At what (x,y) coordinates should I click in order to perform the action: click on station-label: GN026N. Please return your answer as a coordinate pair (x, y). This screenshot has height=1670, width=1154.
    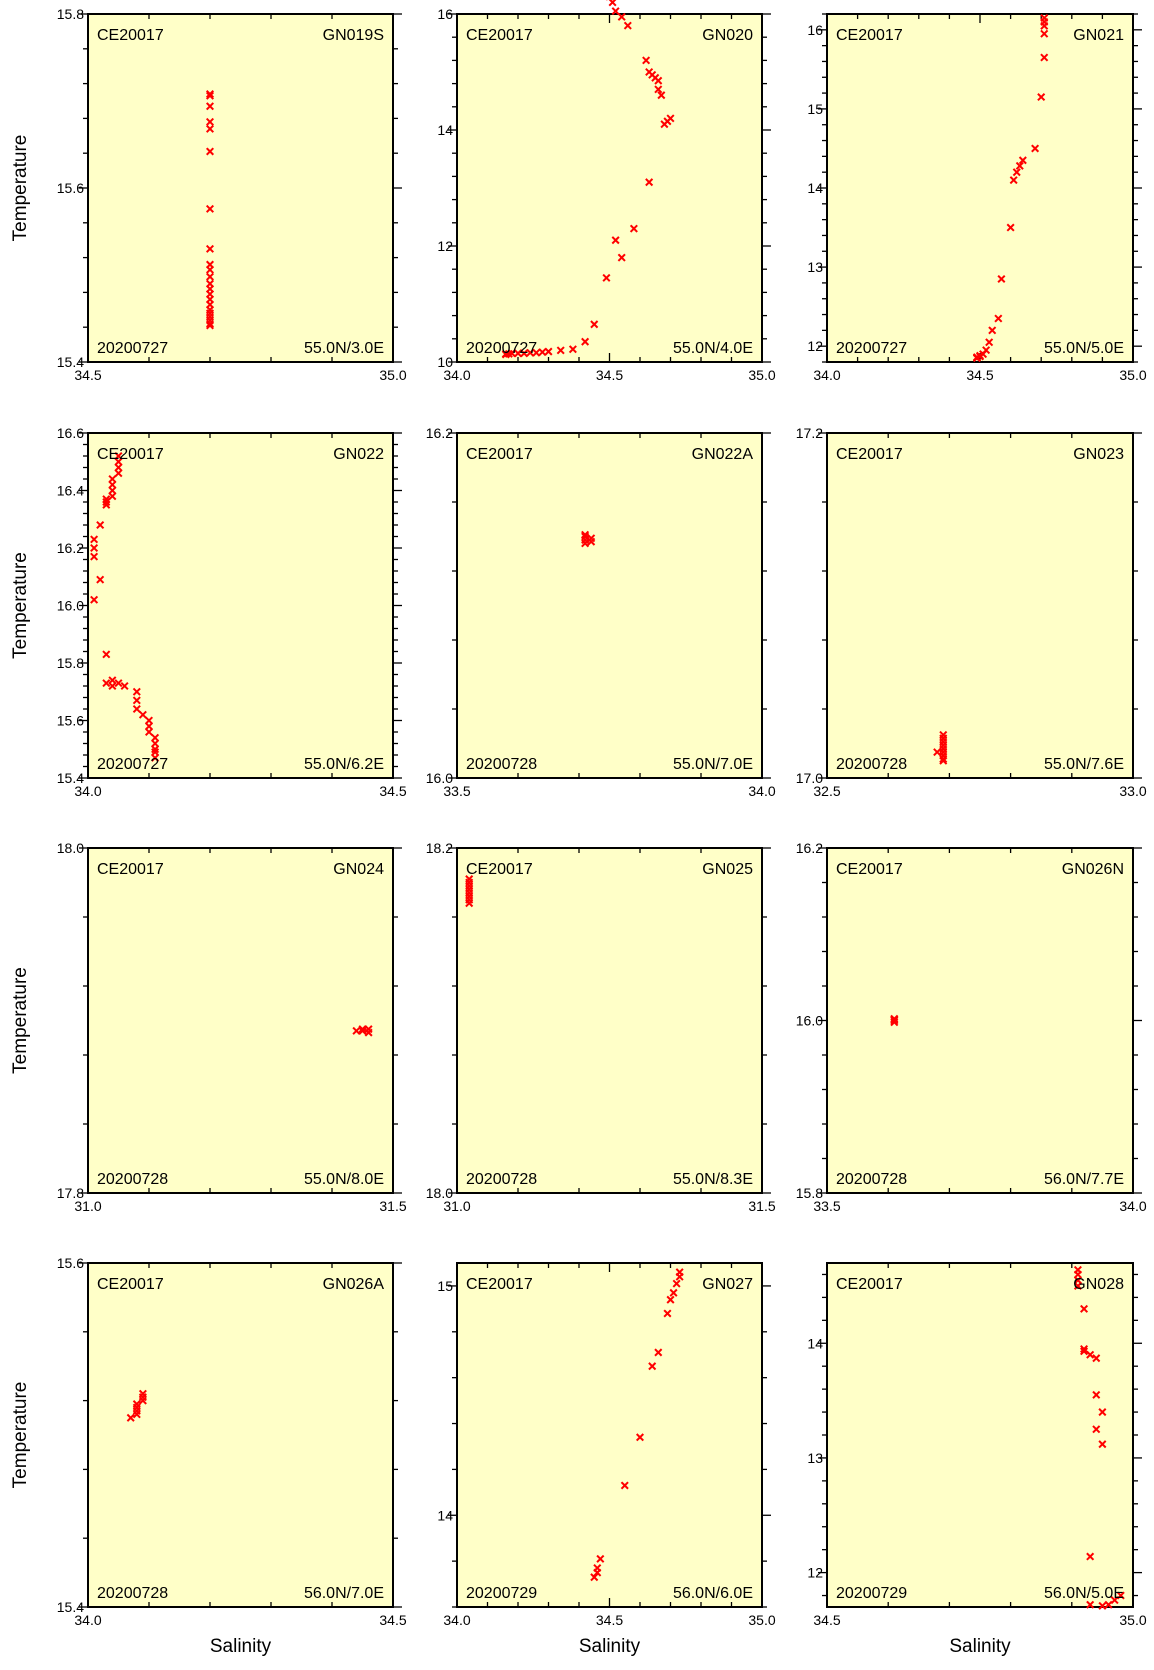
    Looking at the image, I should click on (1093, 869).